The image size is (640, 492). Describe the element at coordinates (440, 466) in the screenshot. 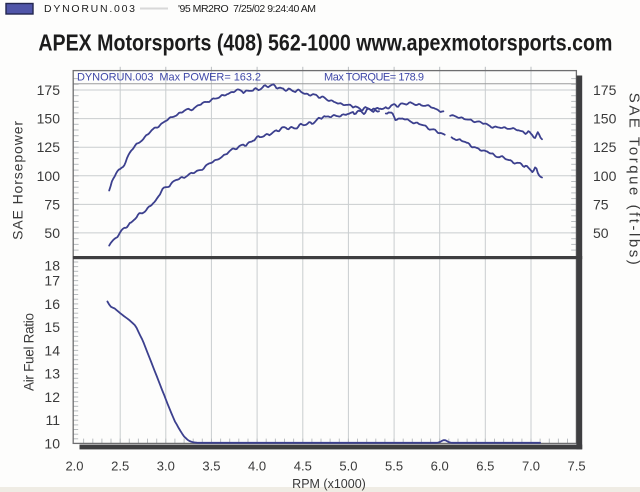

I see `svg-text: 6.0` at that location.